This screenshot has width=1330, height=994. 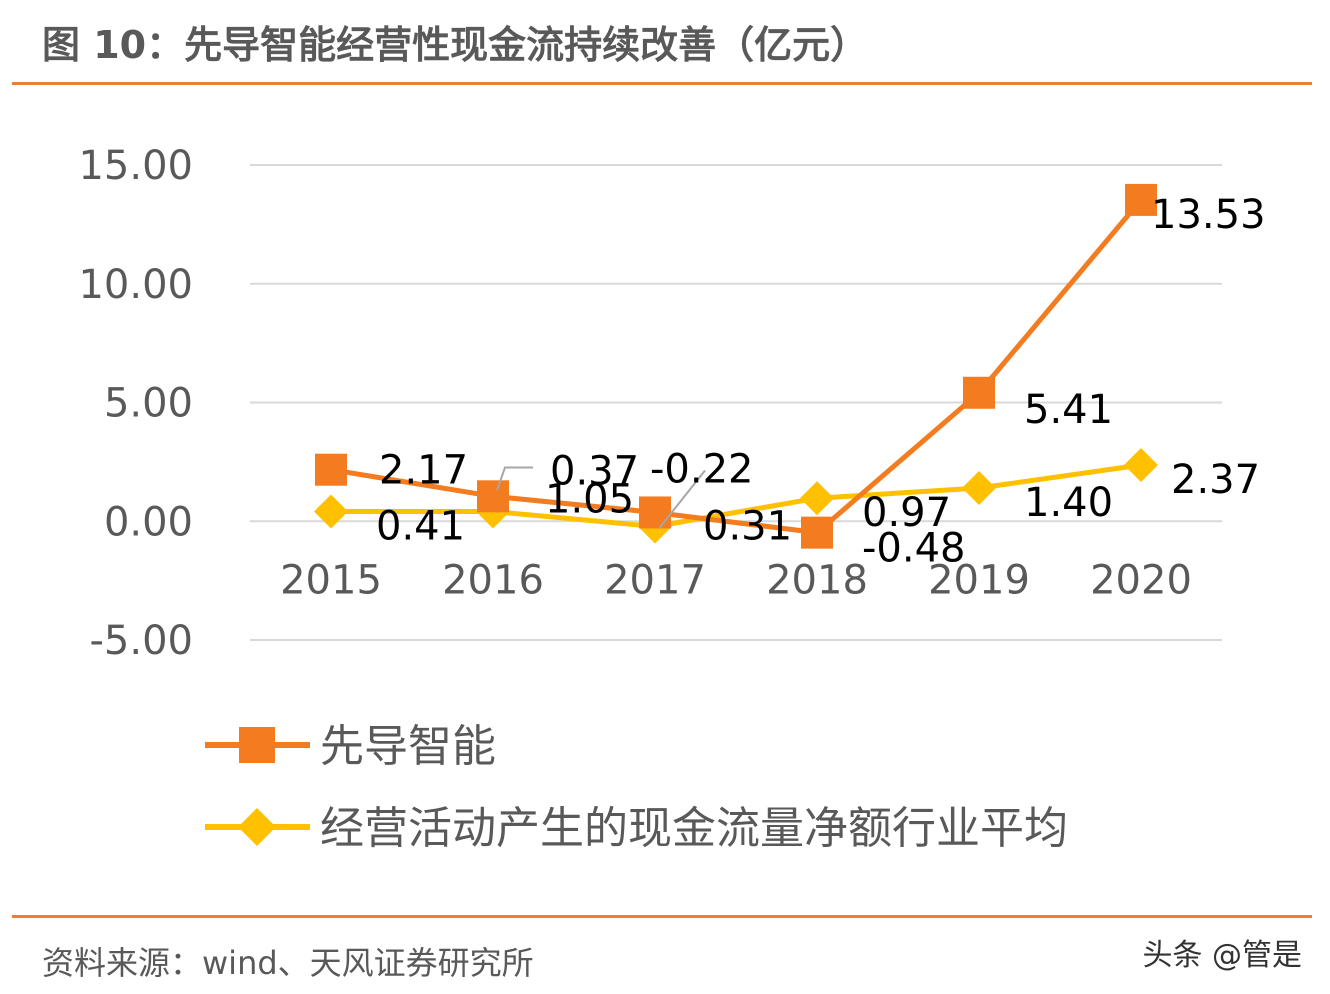 What do you see at coordinates (594, 471) in the screenshot?
I see `data-label: 0.37` at bounding box center [594, 471].